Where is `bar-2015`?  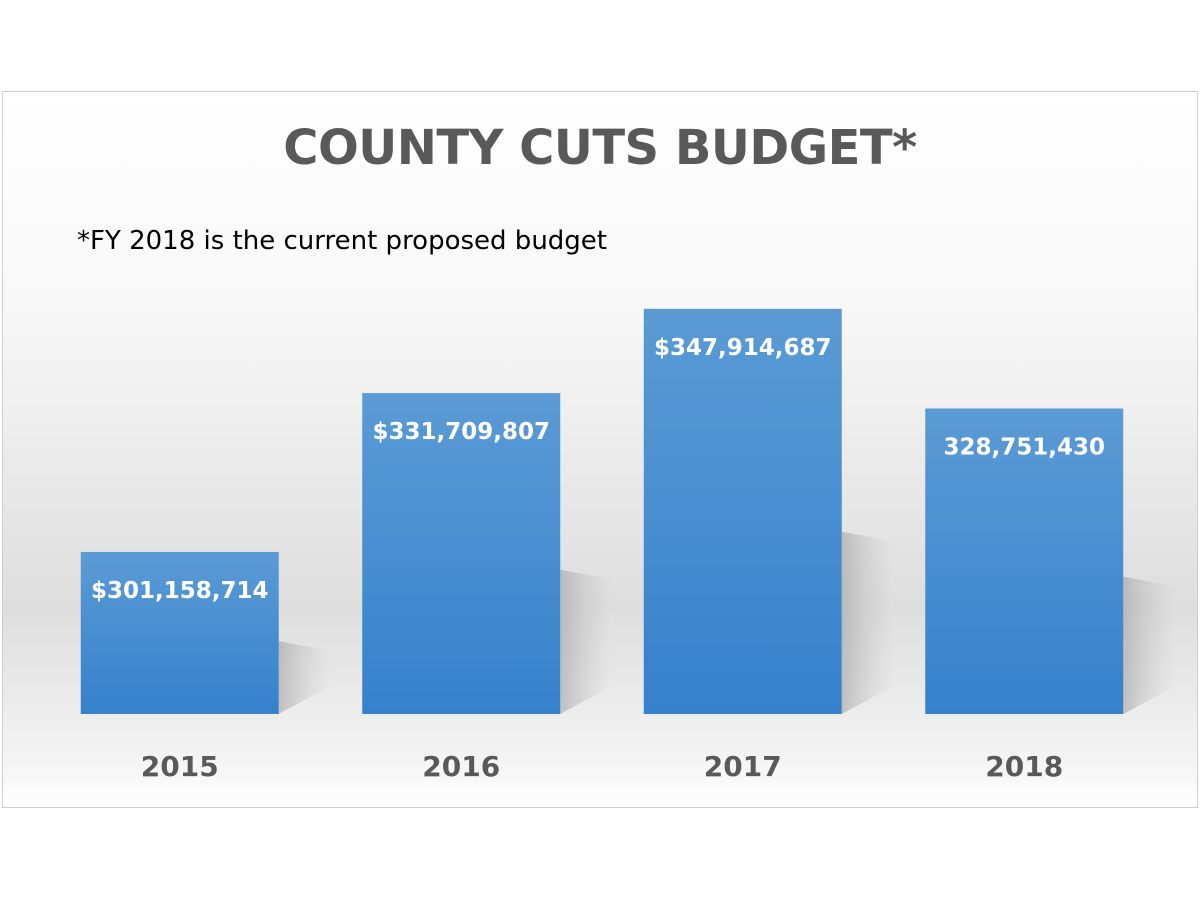 bar-2015 is located at coordinates (179, 632).